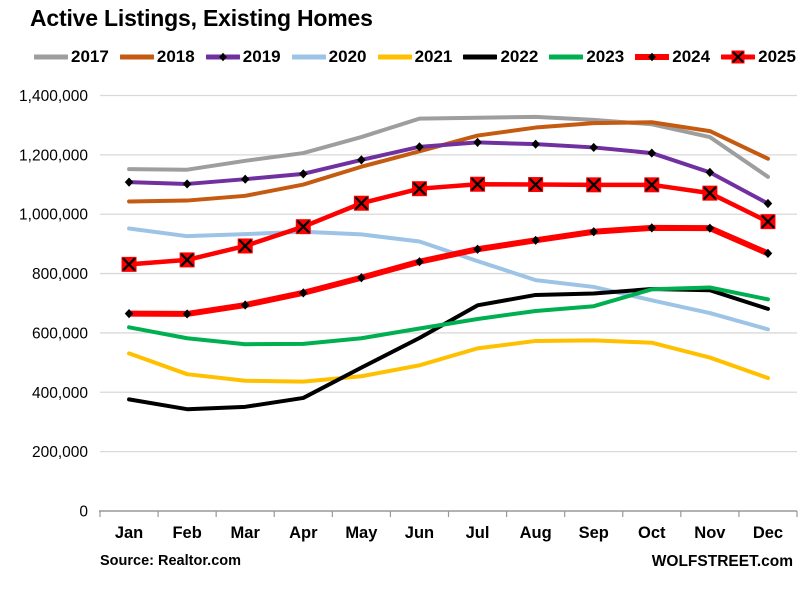 Image resolution: width=802 pixels, height=589 pixels. I want to click on legend-item-2018: 2018, so click(157, 57).